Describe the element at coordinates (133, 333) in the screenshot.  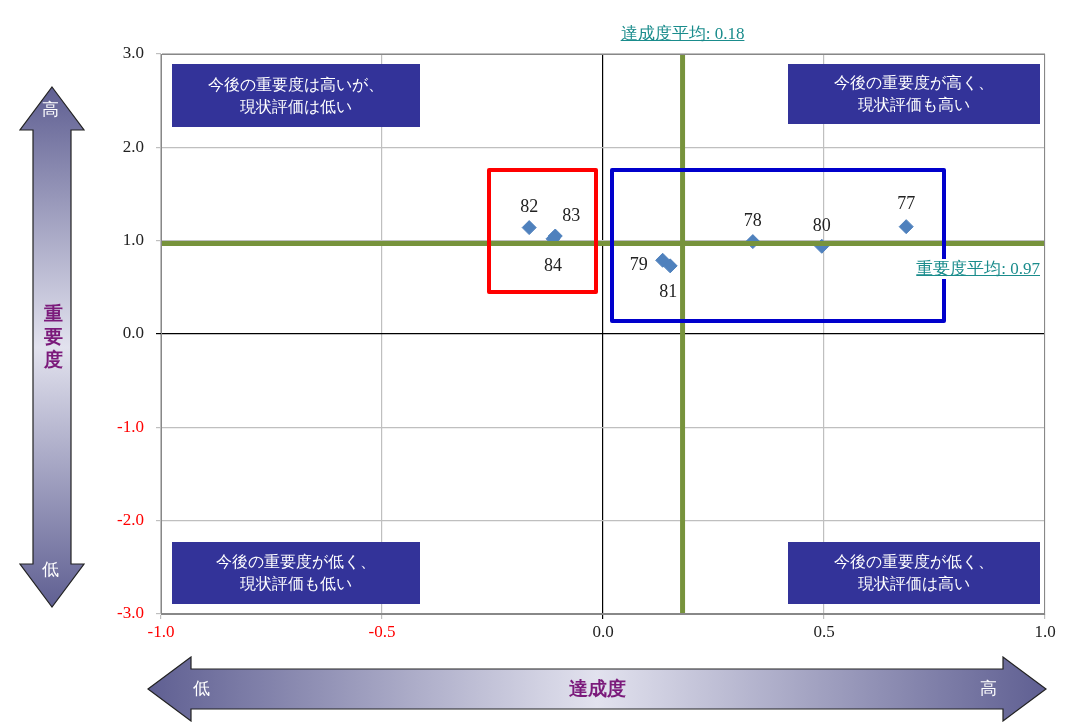
I see `y-tick-label: 0.0` at that location.